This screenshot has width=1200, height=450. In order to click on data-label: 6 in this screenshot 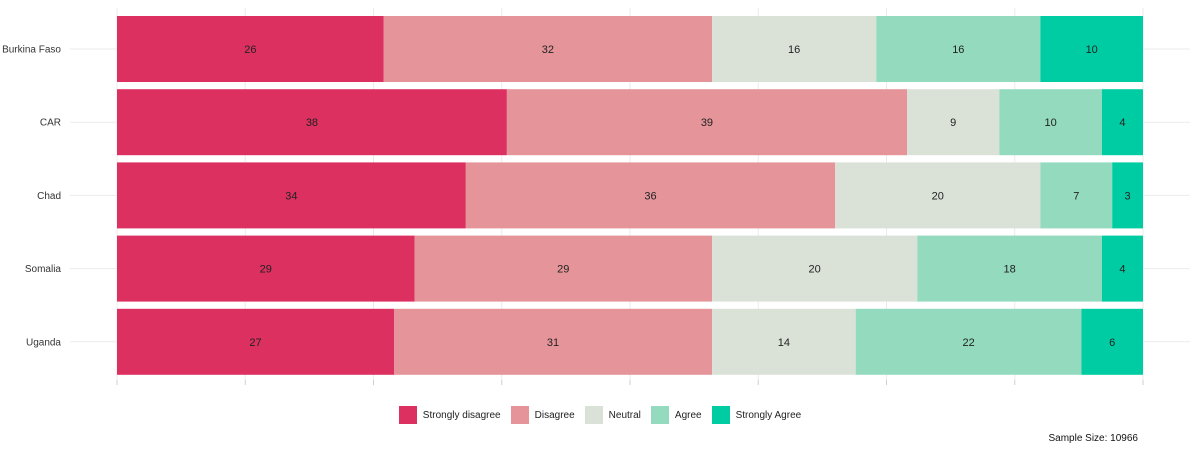, I will do `click(1112, 343)`.